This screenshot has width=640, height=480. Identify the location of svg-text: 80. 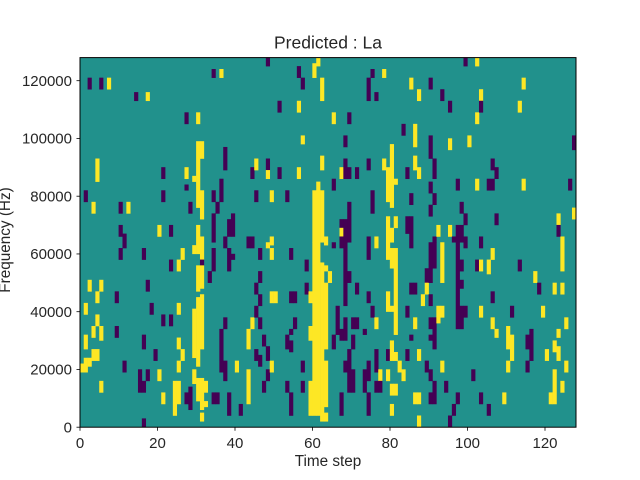
(390, 443).